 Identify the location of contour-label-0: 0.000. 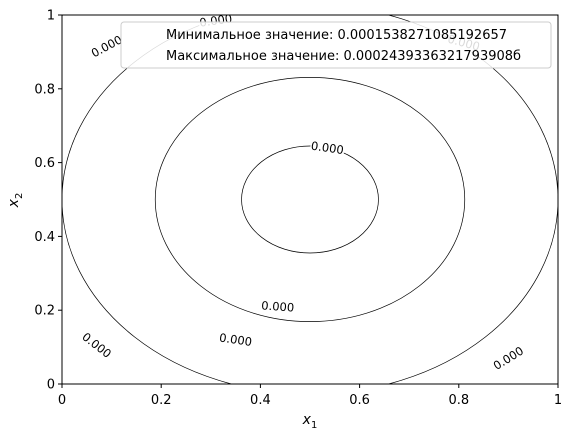
(327, 148).